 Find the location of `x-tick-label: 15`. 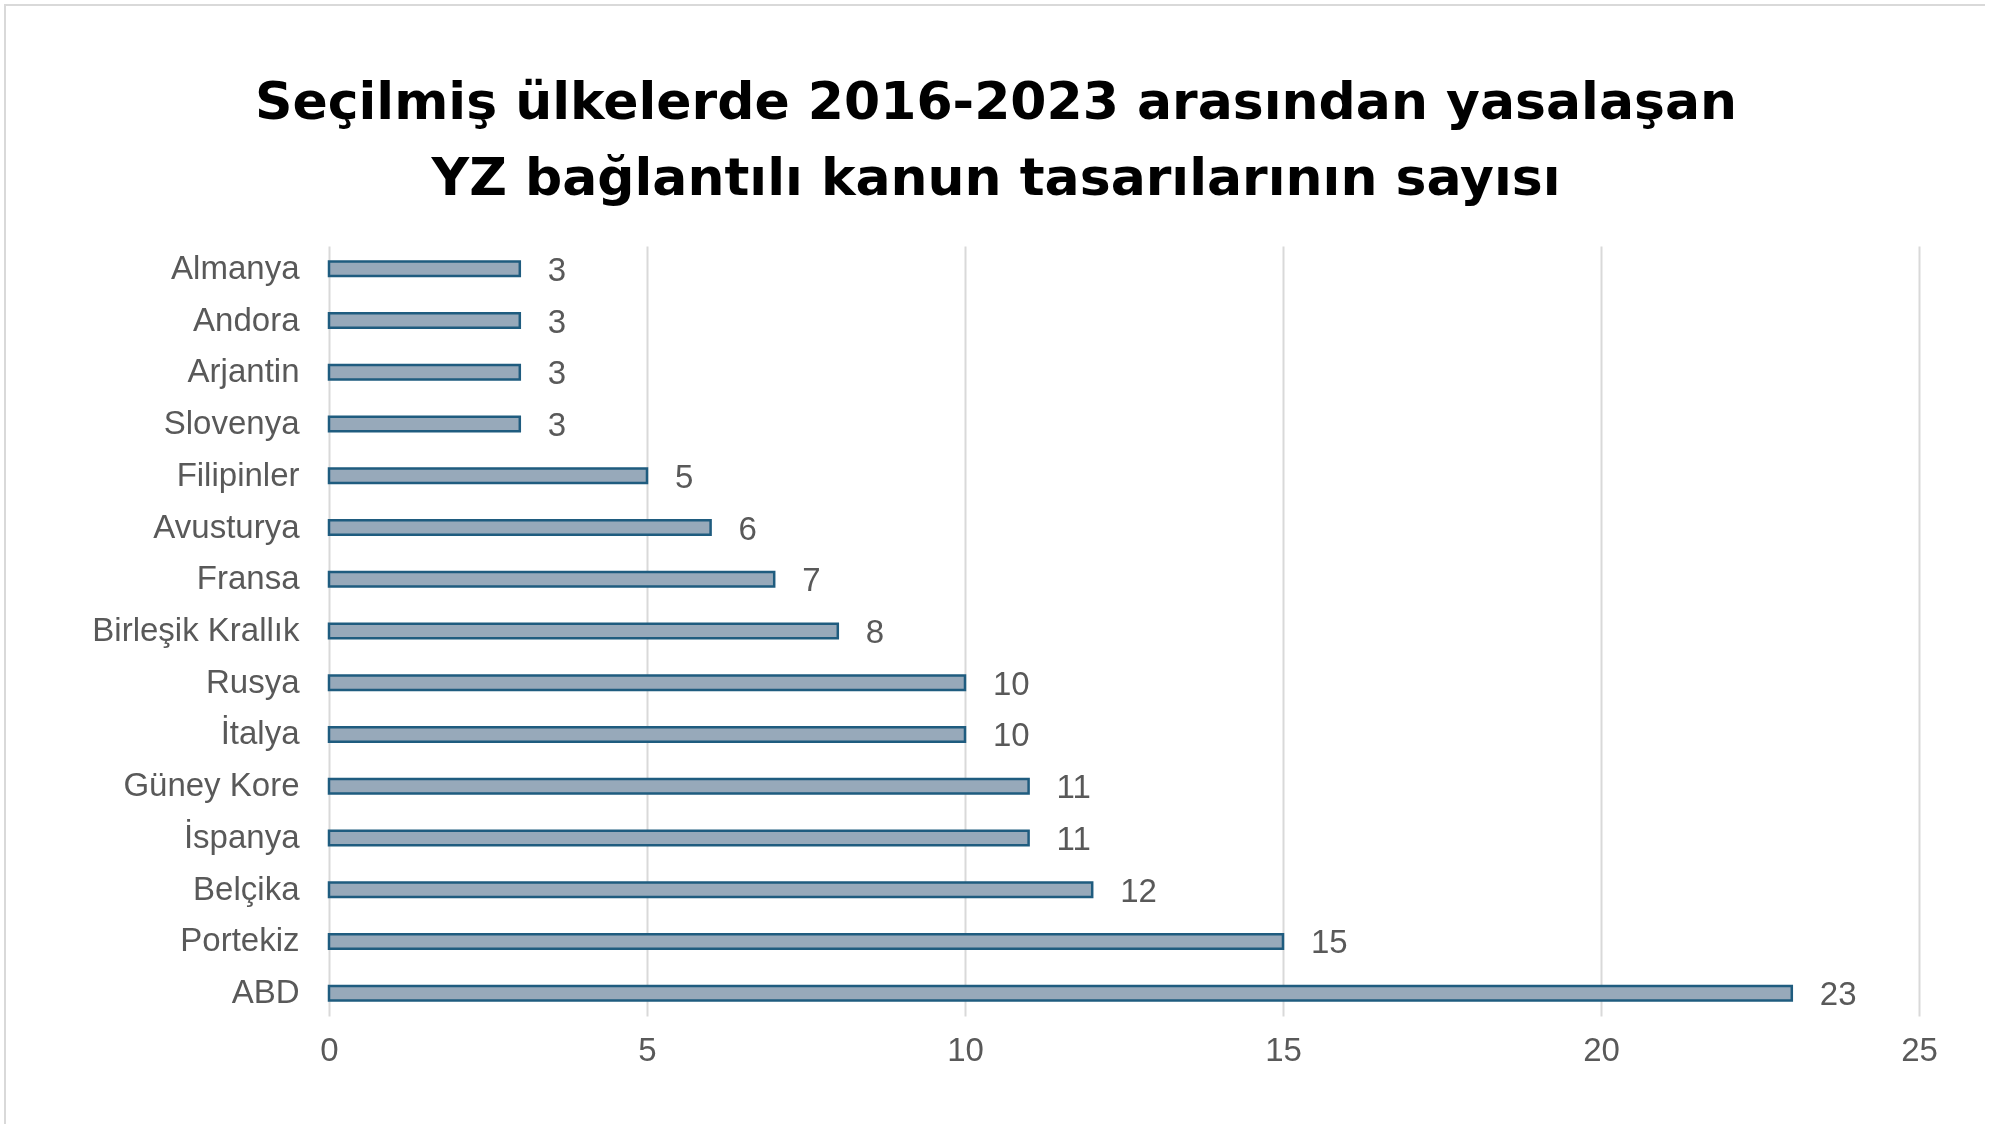

x-tick-label: 15 is located at coordinates (1283, 1049).